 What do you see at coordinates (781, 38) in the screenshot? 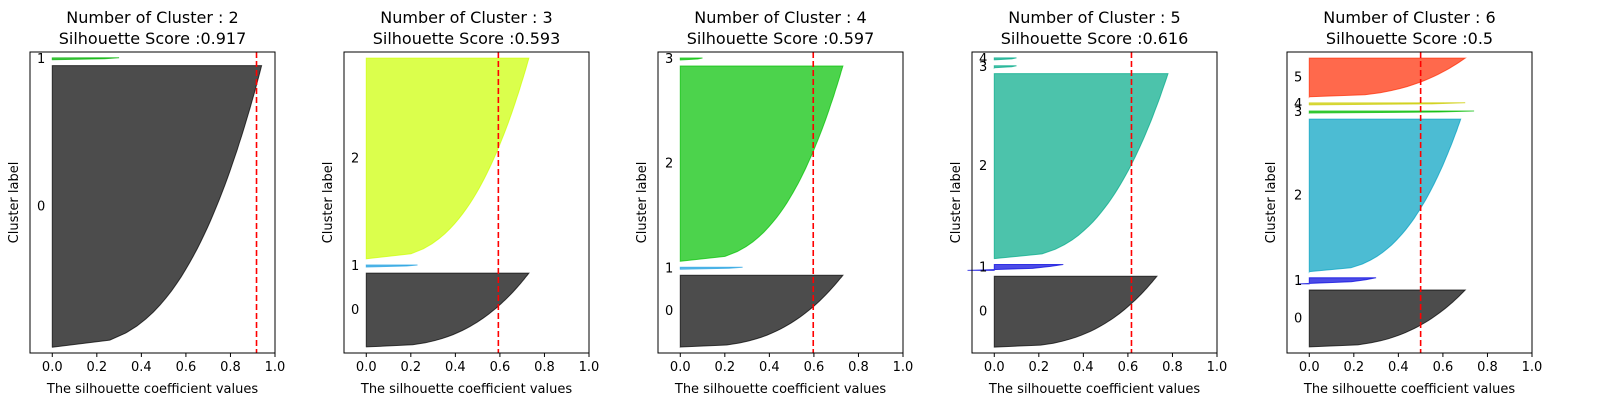
I see `chart-subtitle: Silhouette Score :0.597` at bounding box center [781, 38].